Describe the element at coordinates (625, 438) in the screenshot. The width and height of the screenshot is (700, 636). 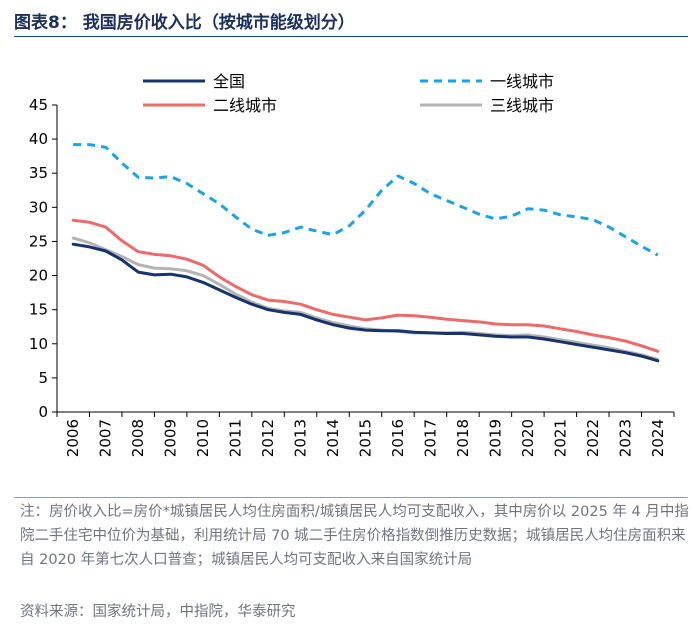
I see `x-tick-label: 2023` at that location.